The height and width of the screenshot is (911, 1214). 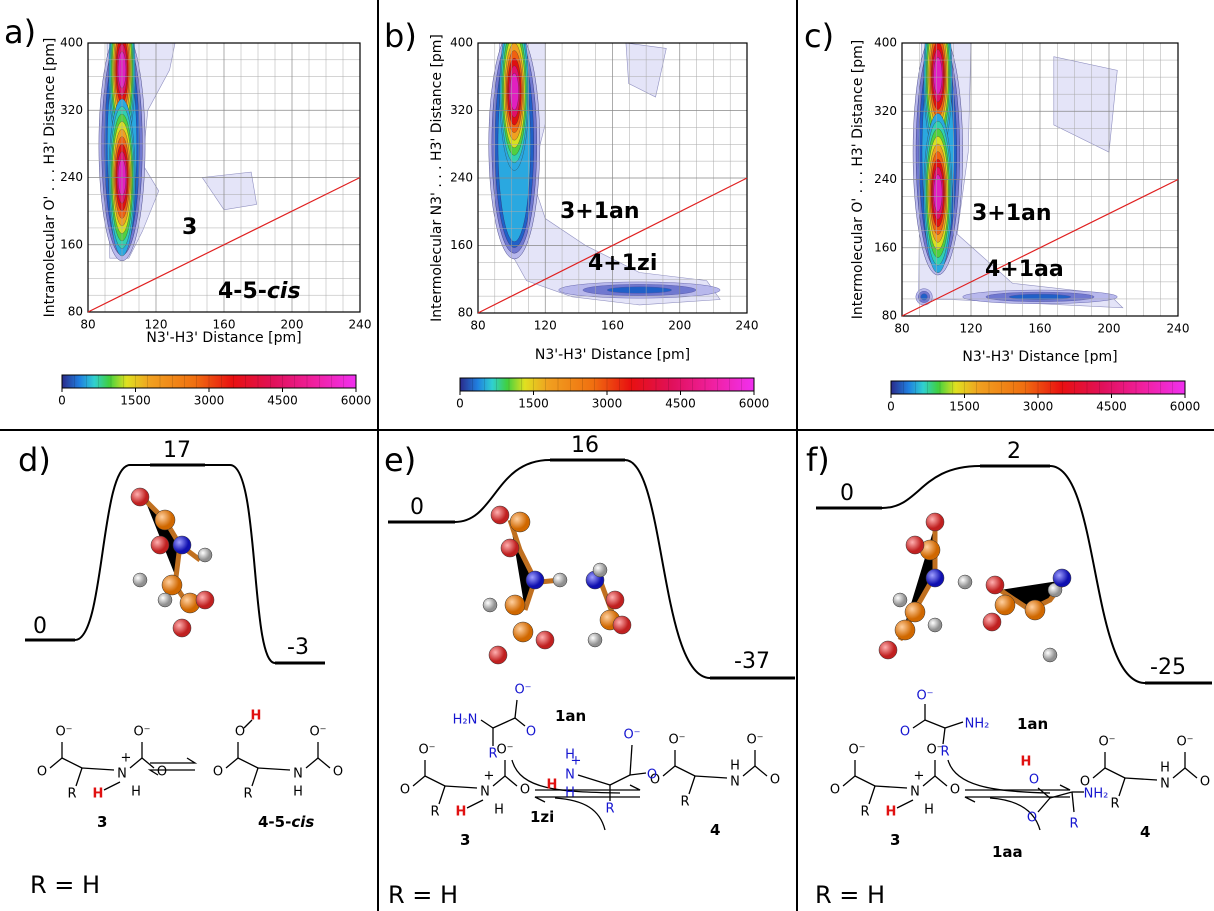 I want to click on atom-label: NH₂, so click(x=1096, y=794).